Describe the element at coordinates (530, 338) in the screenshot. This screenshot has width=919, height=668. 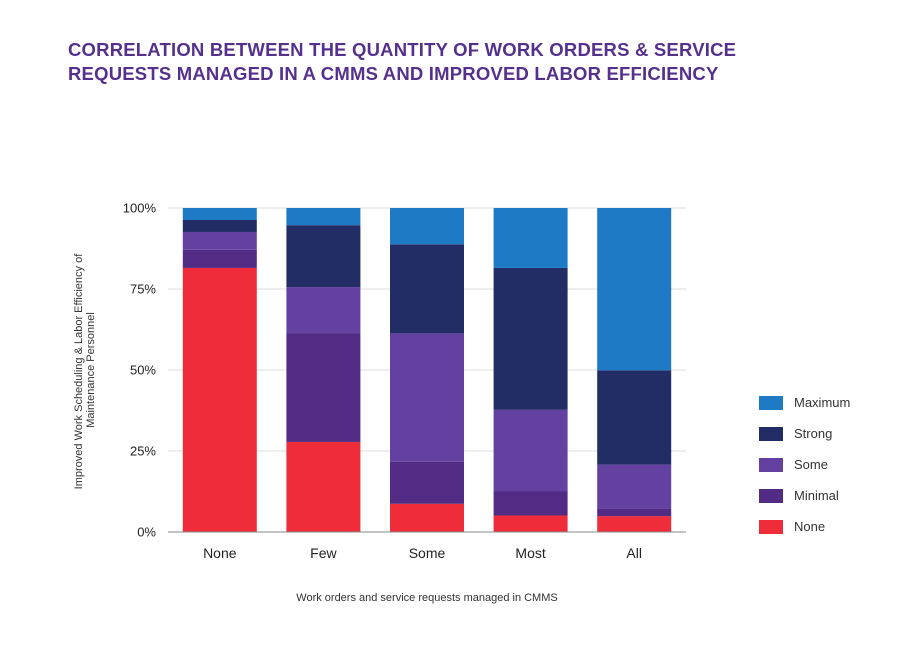
I see `bar-most-strong` at that location.